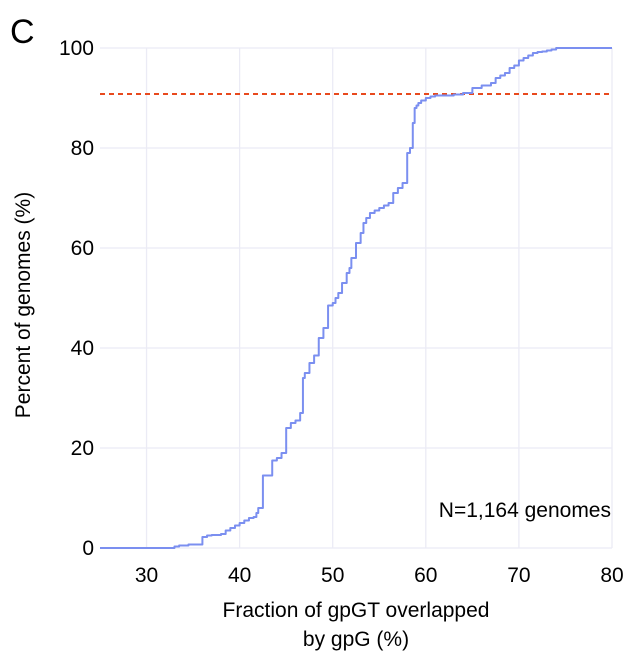 This screenshot has height=662, width=626. What do you see at coordinates (611, 575) in the screenshot?
I see `x-tick-label: 80` at bounding box center [611, 575].